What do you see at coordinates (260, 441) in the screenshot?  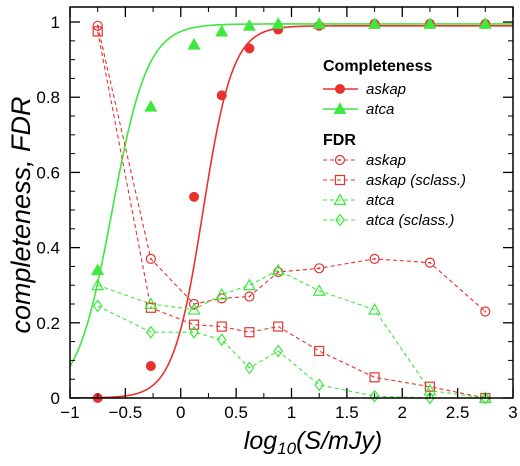 I see `x-axis-title-main: log` at bounding box center [260, 441].